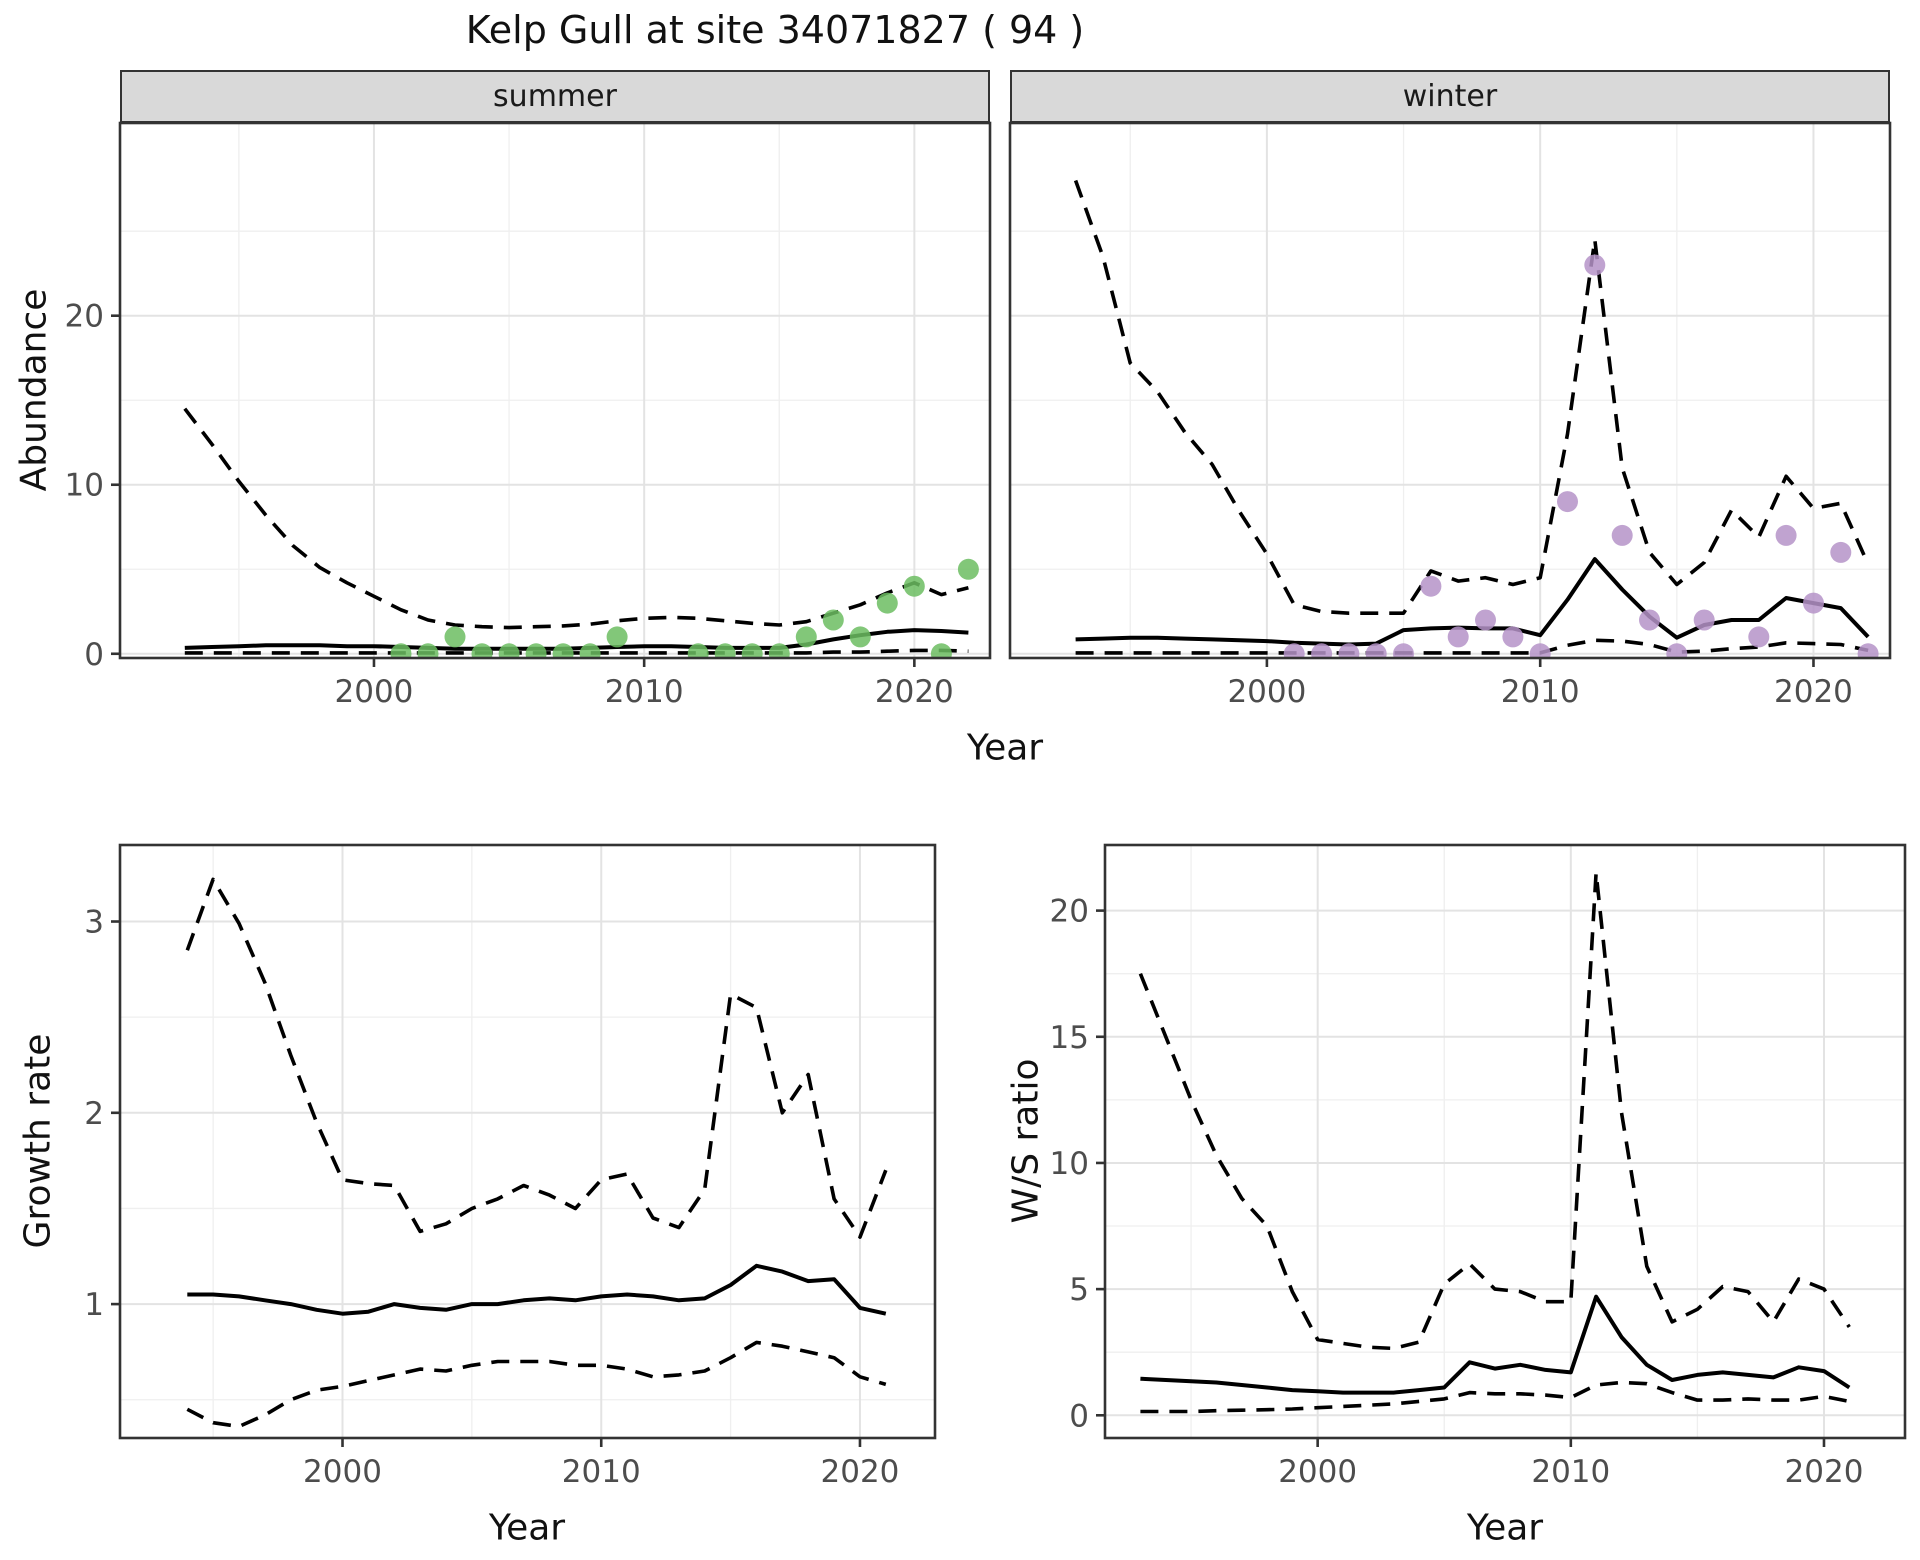  What do you see at coordinates (34, 390) in the screenshot?
I see `y-axis-label-abundance: Abundance` at bounding box center [34, 390].